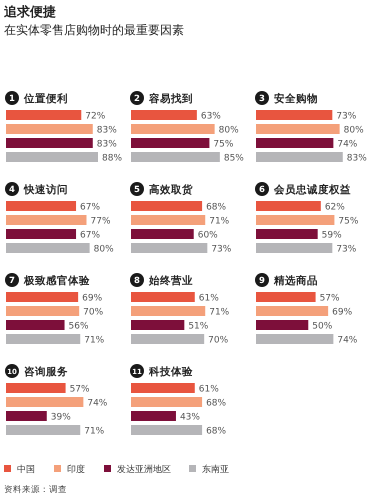 The height and width of the screenshot is (500, 385). I want to click on data-label: 56%, so click(78, 327).